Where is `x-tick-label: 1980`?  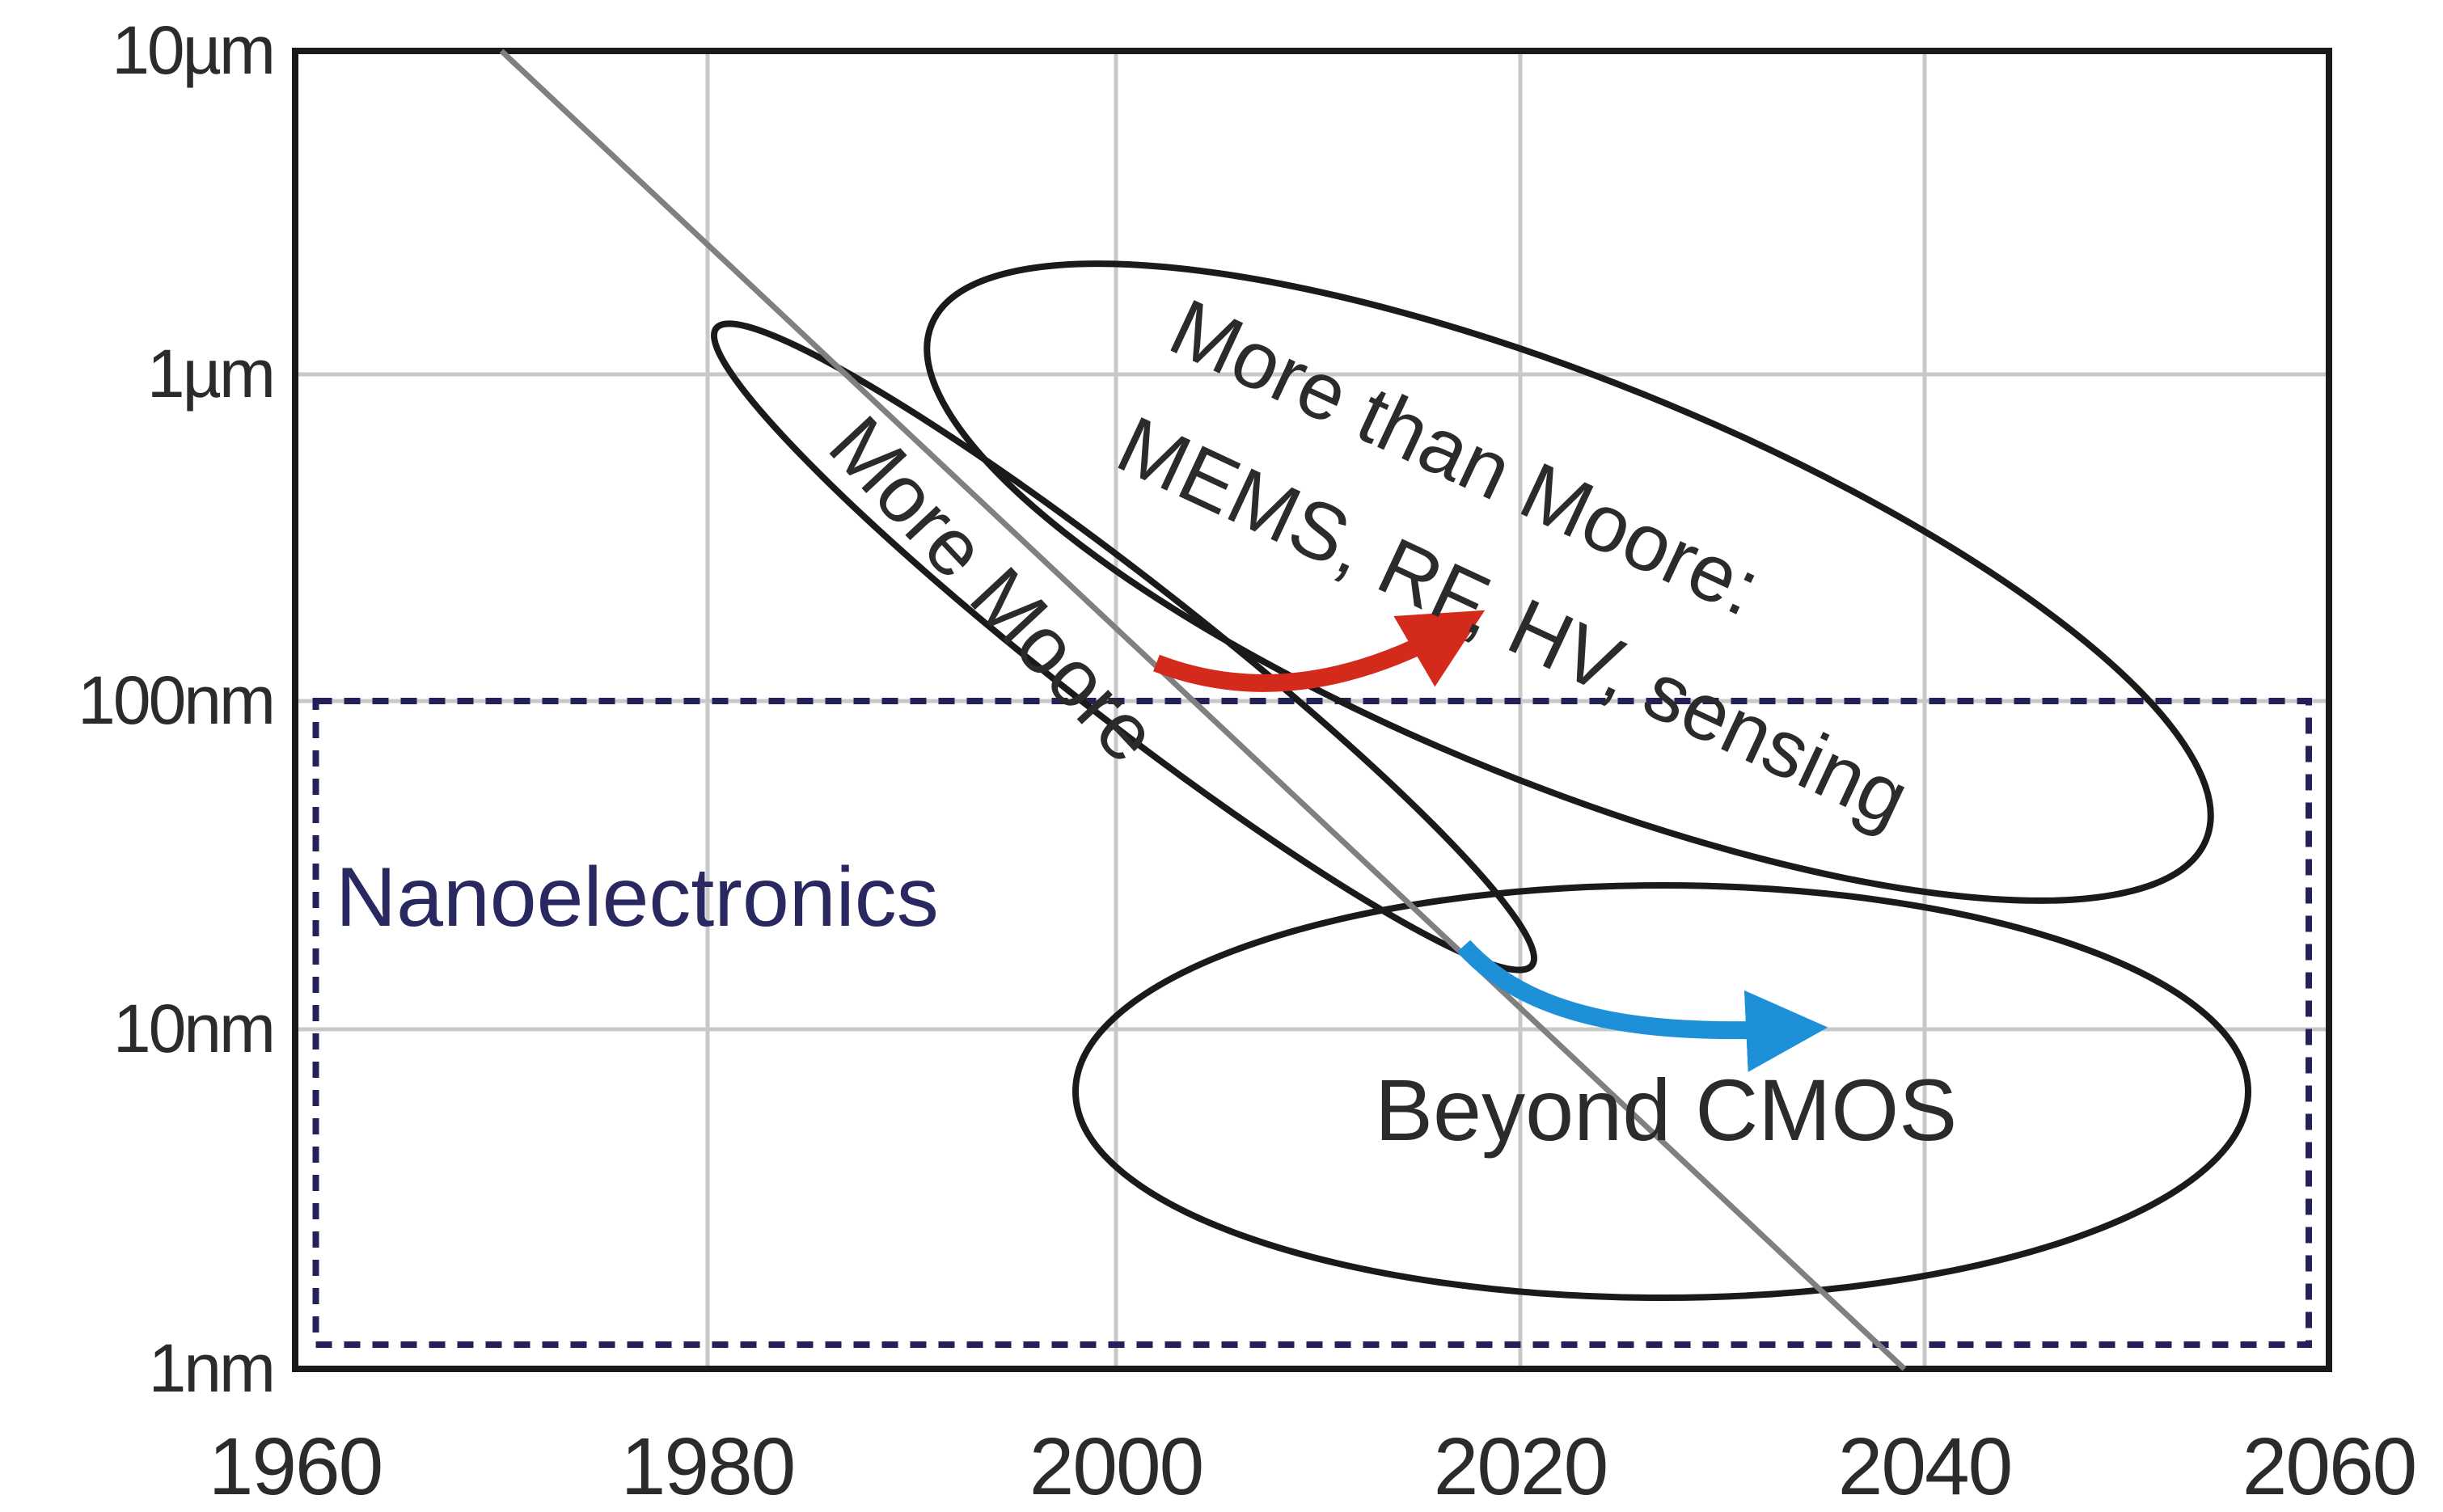 x-tick-label: 1980 is located at coordinates (707, 1464).